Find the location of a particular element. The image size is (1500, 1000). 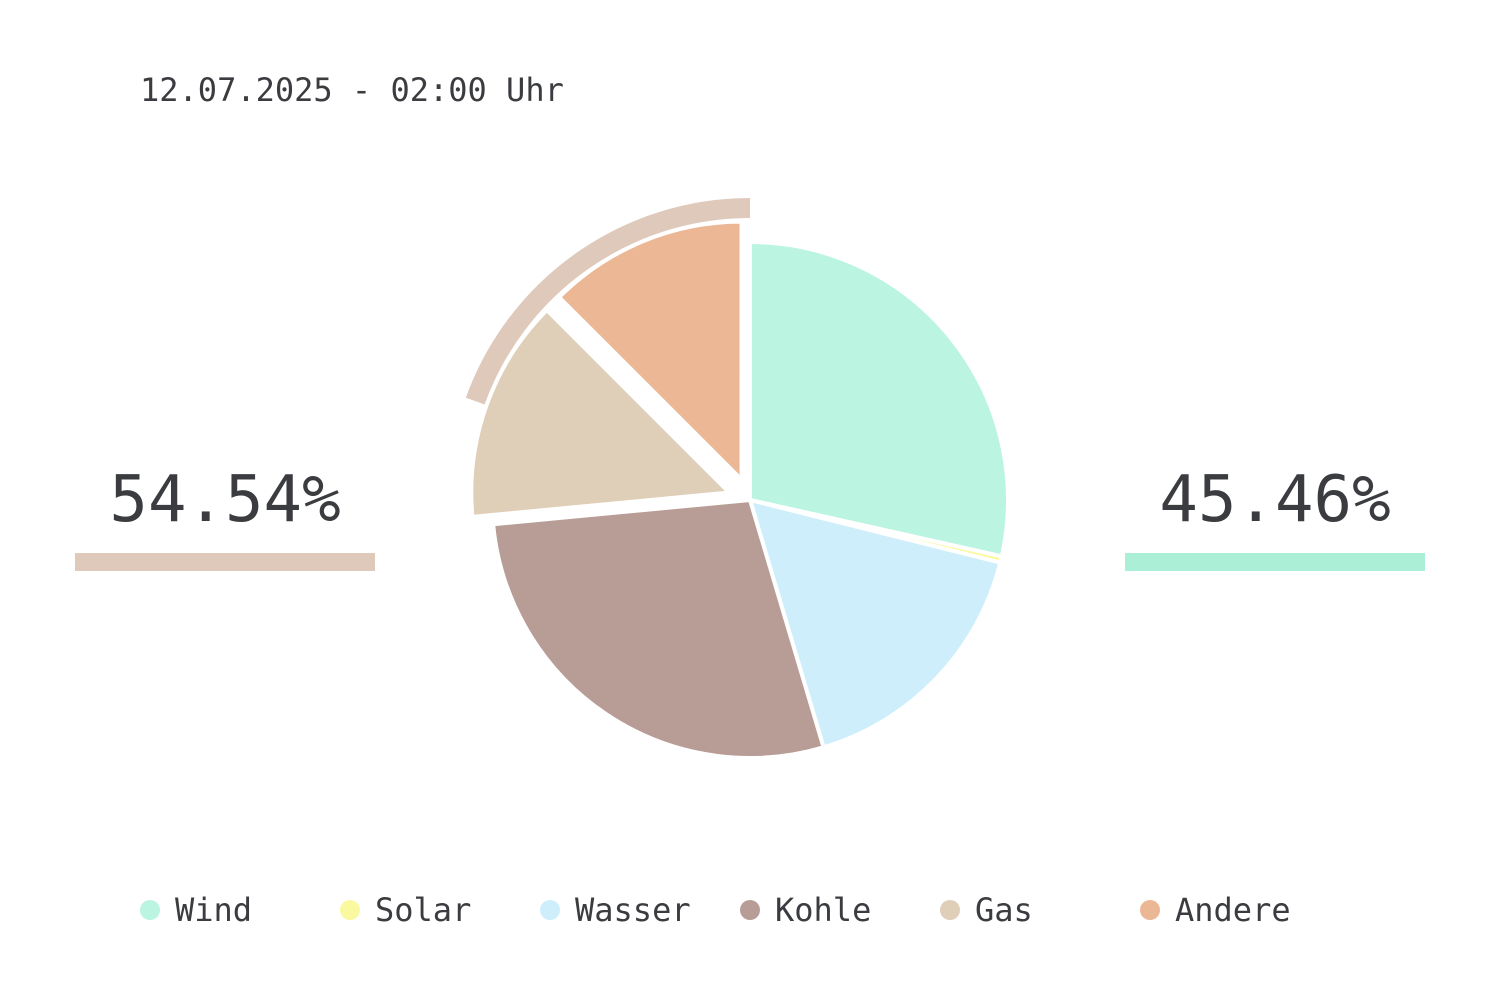

left-share-bar is located at coordinates (225, 562).